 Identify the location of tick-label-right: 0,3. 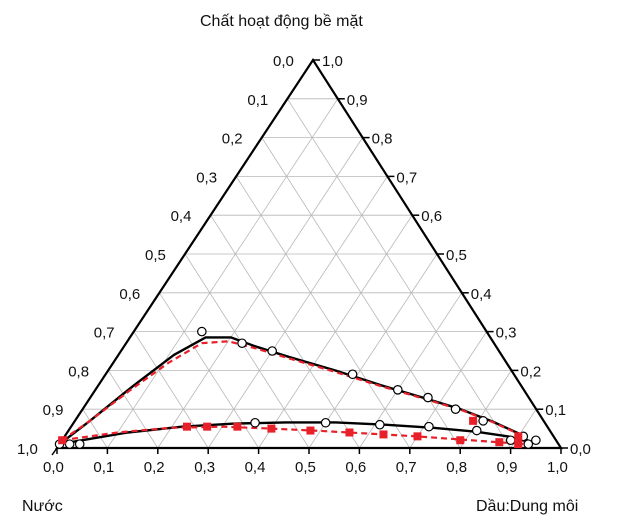
(506, 333).